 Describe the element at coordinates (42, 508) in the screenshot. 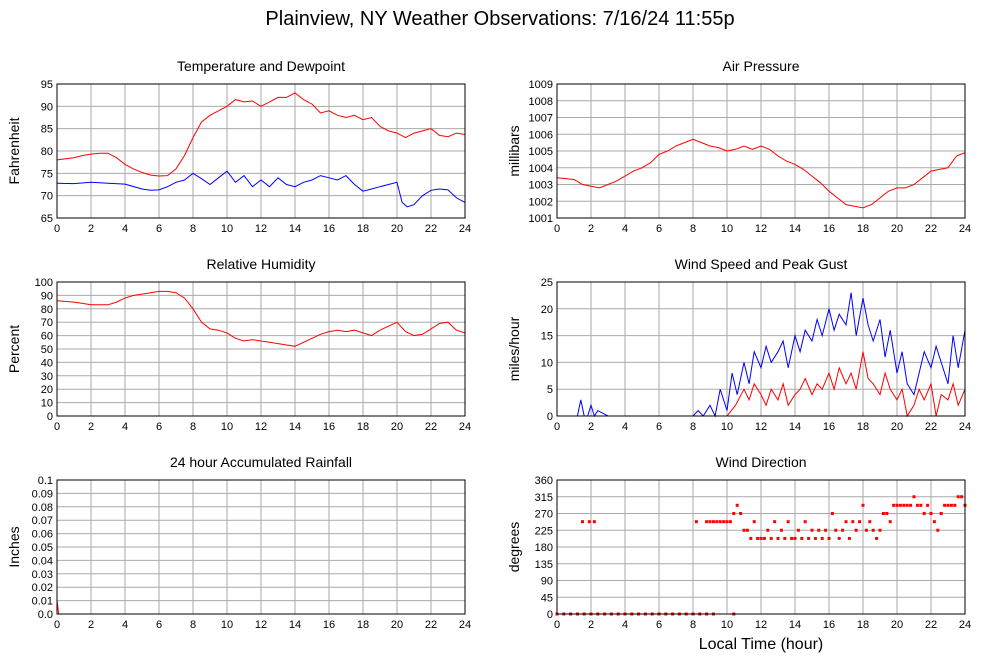

I see `y-tick-label: 0.08` at that location.